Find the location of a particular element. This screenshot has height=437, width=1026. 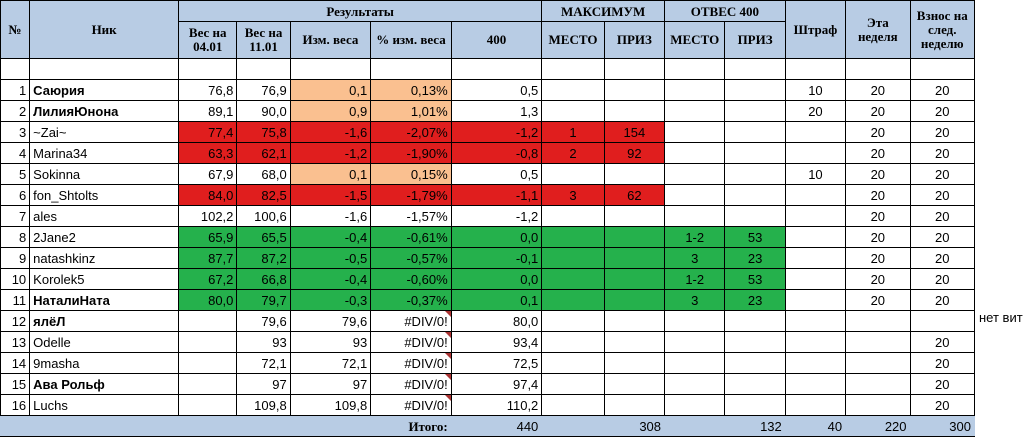

value-400-cell: 97,4 is located at coordinates (496, 384).